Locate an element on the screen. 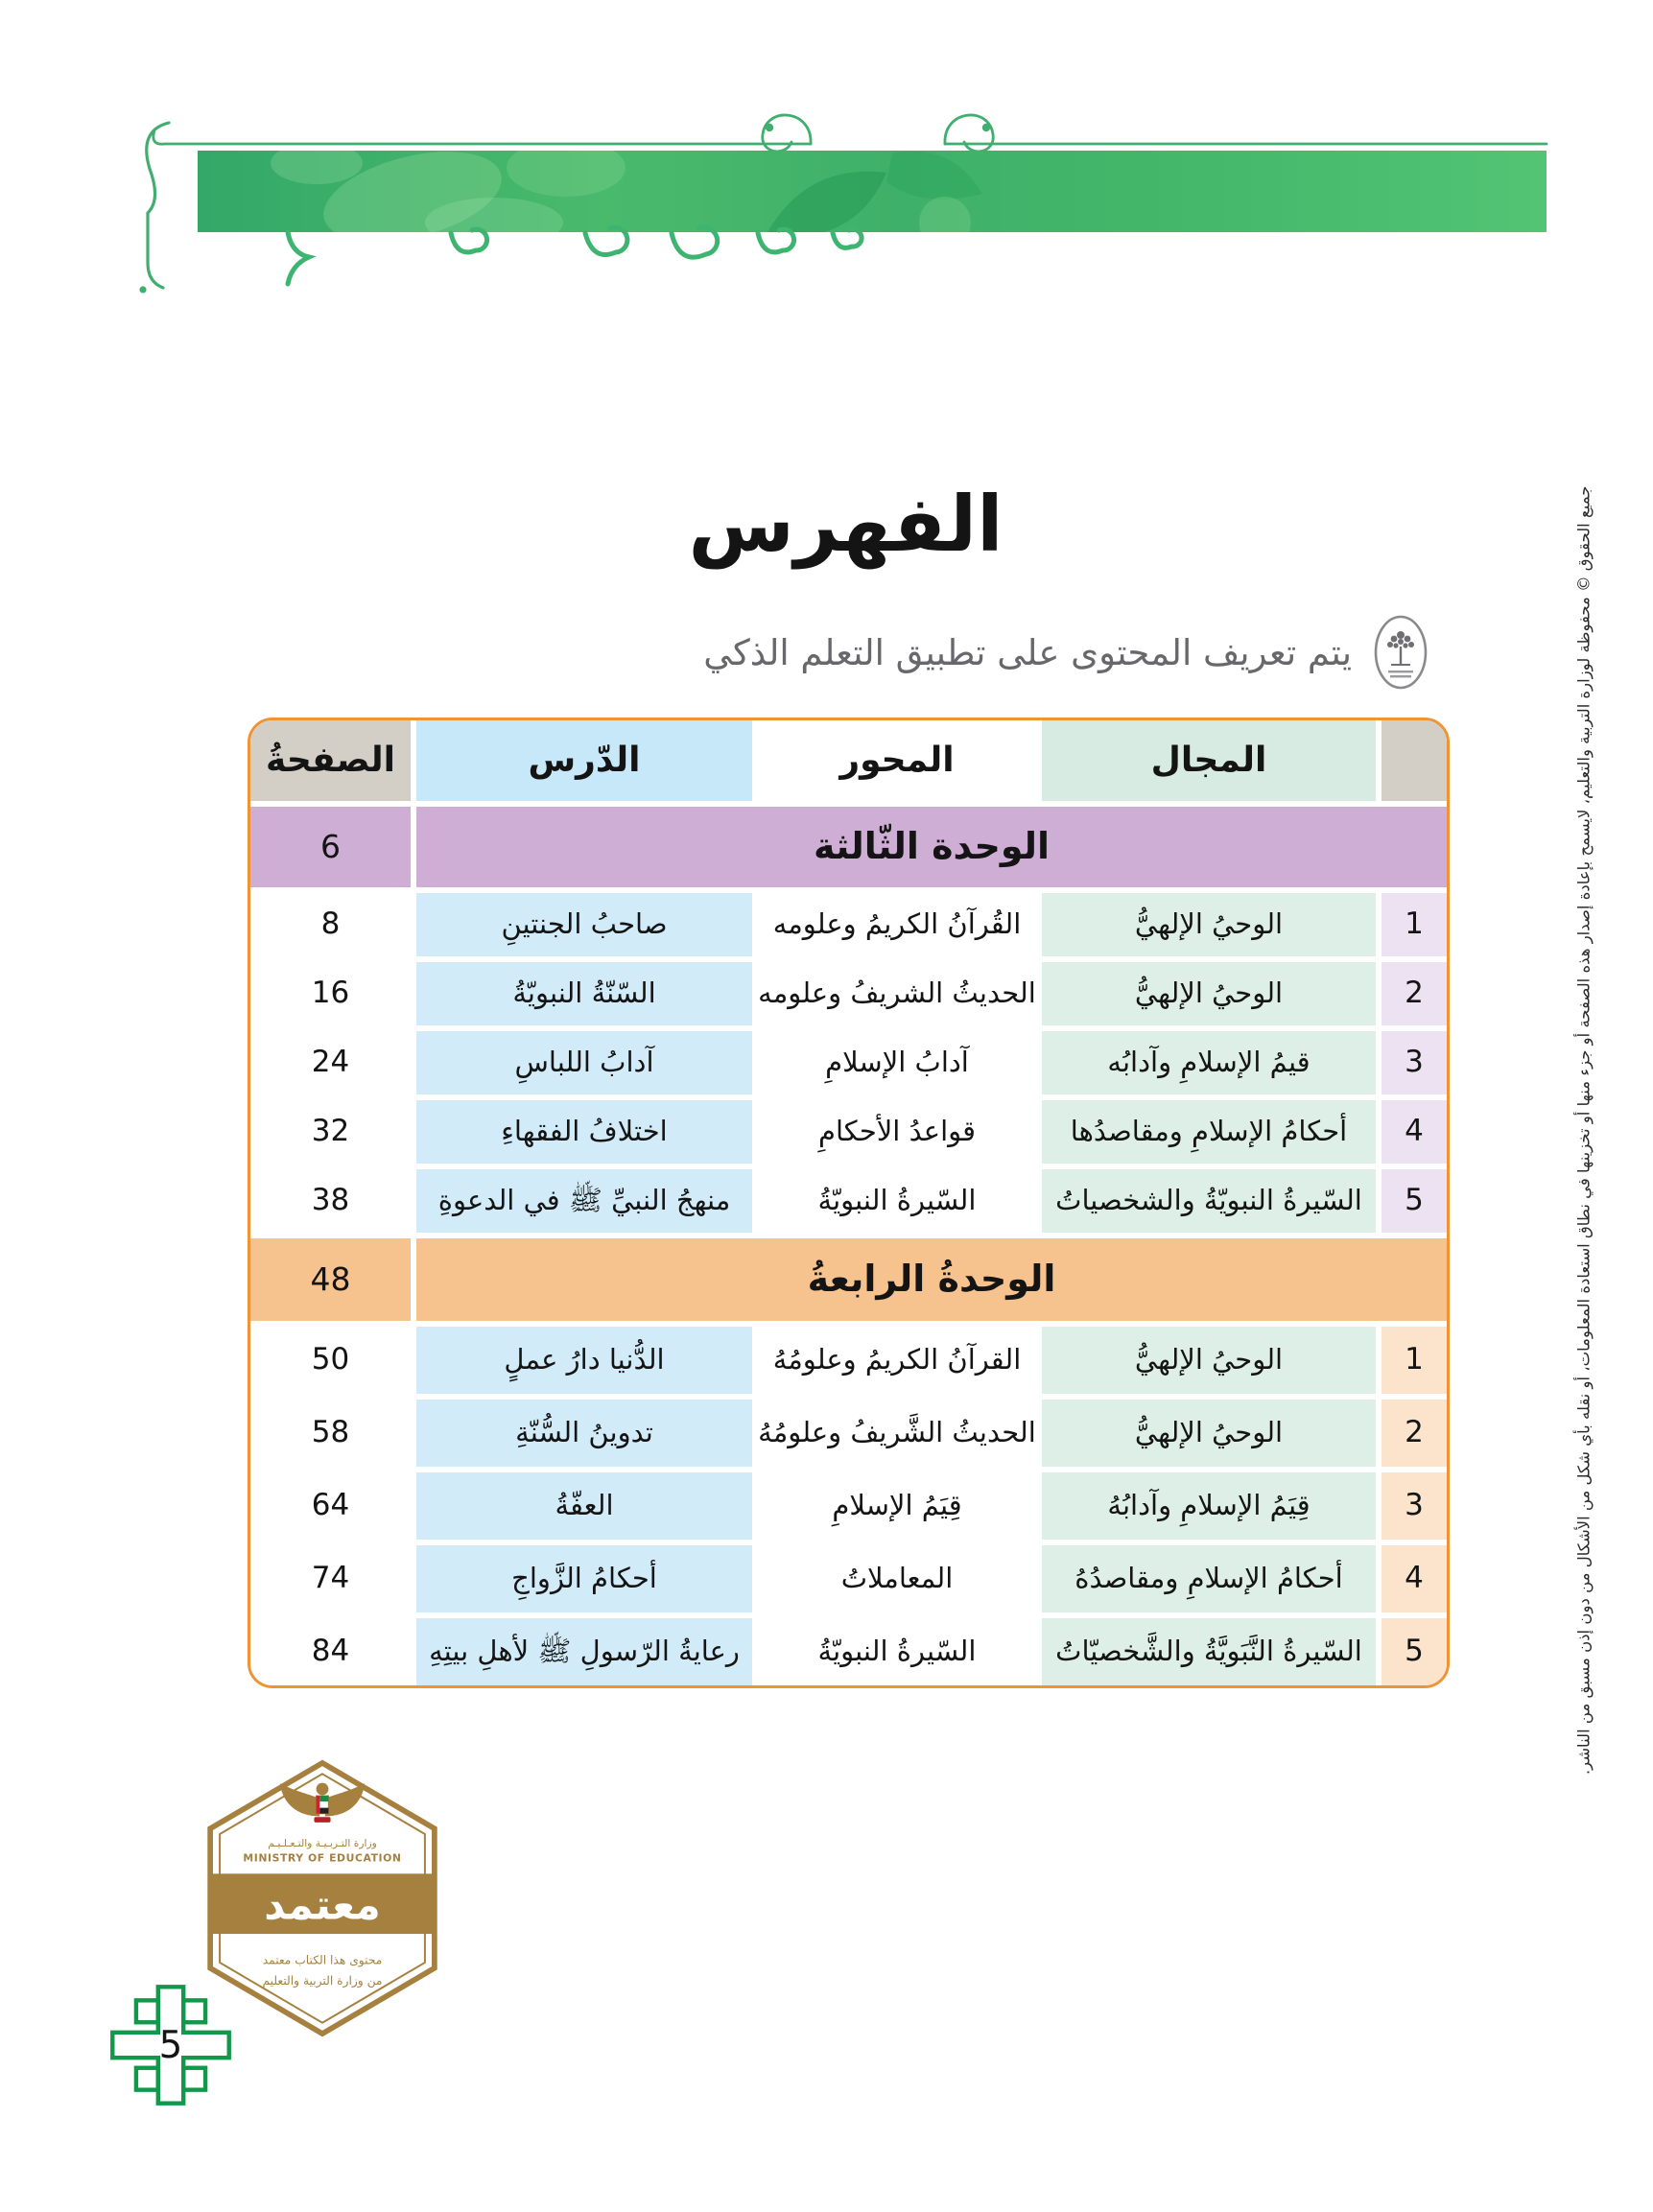  green-arabesque-band is located at coordinates (843, 203).